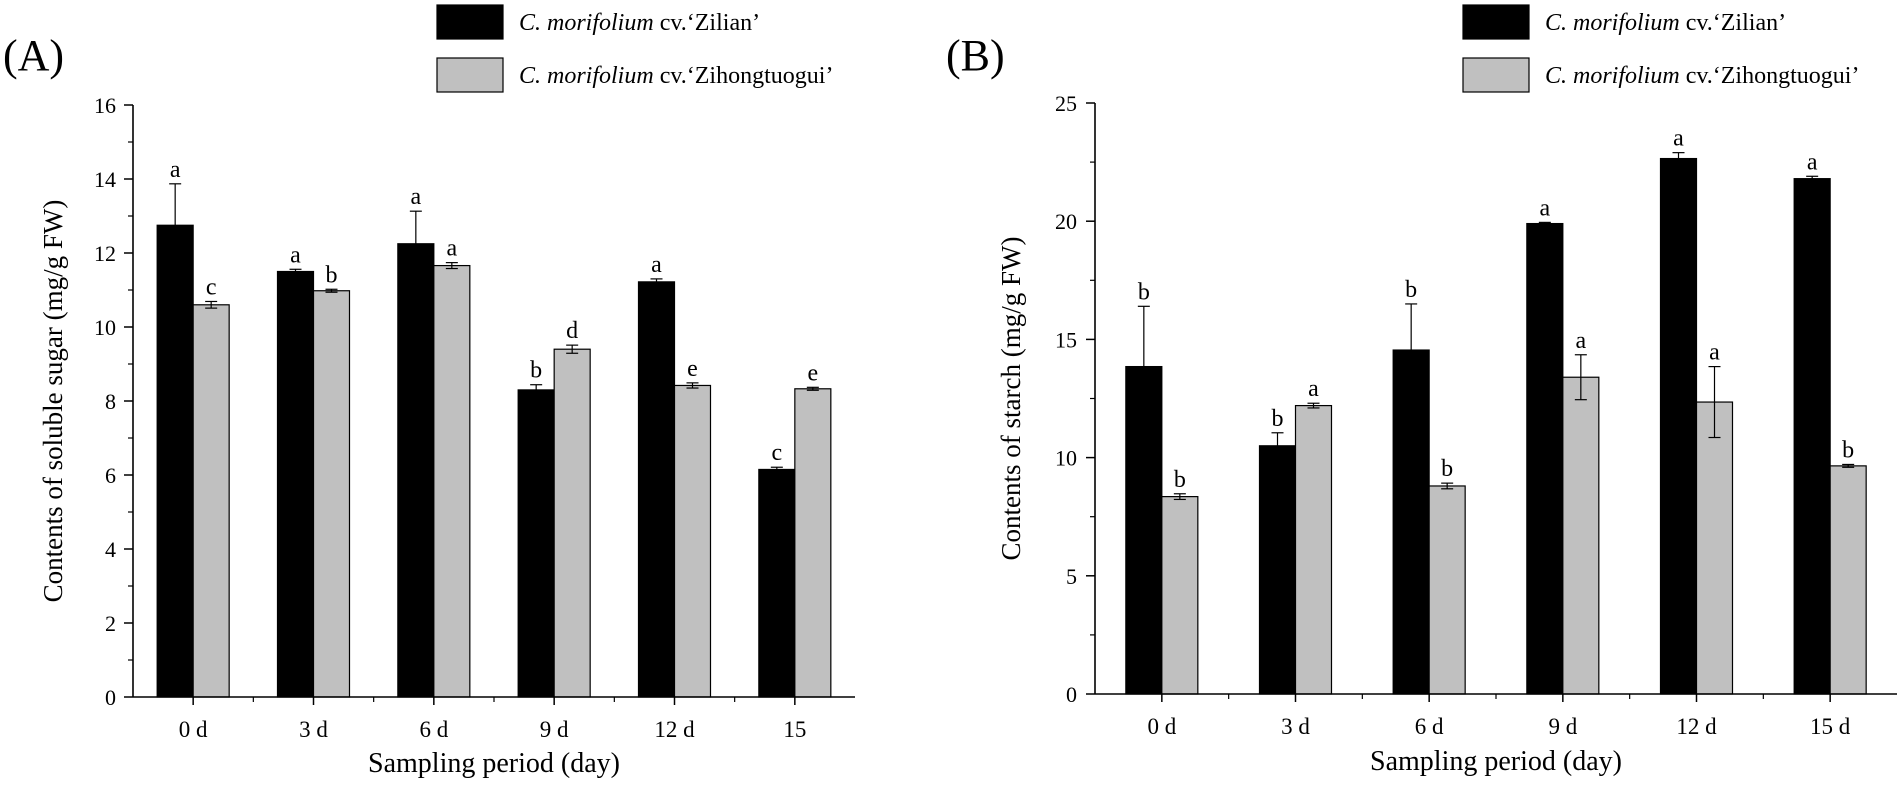 The image size is (1900, 788). I want to click on y-tick-label: 4, so click(110, 549).